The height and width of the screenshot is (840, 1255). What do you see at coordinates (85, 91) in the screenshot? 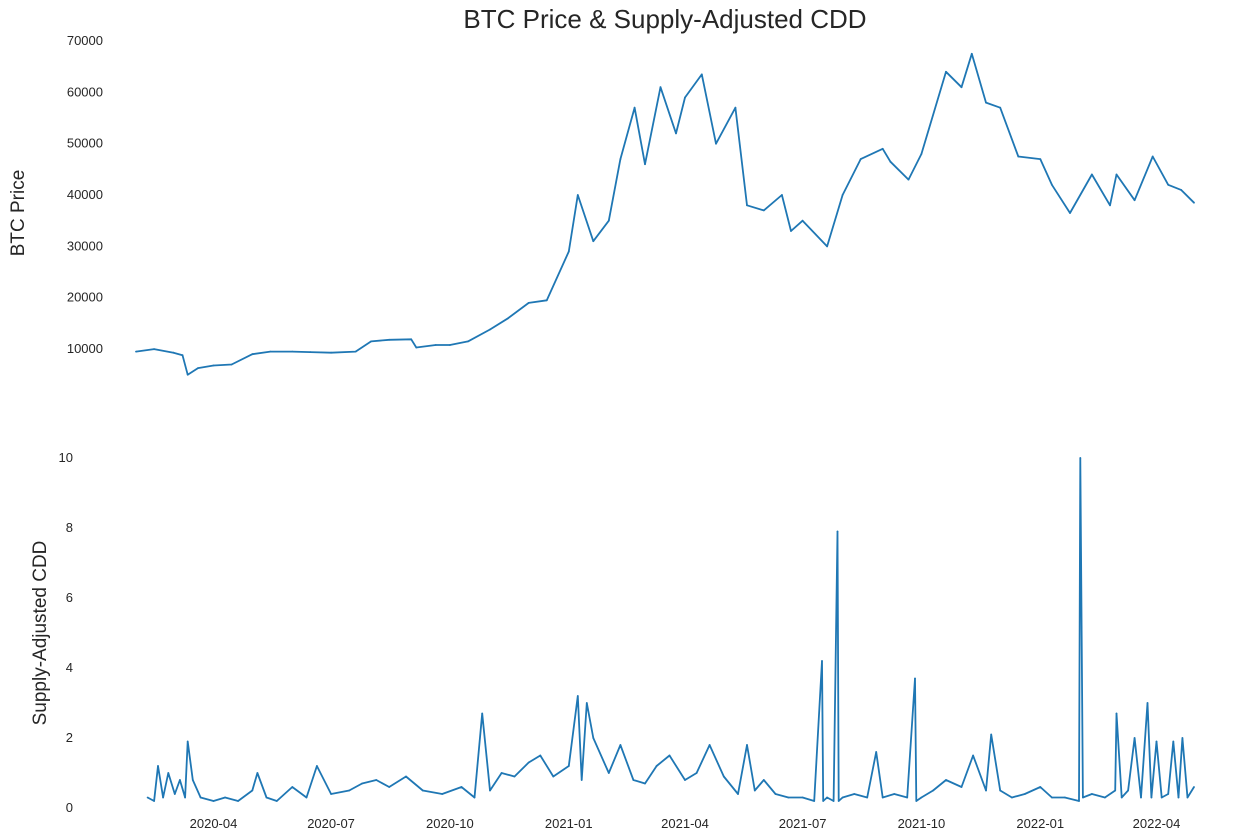
I see `price-y-tick-label: 60000` at bounding box center [85, 91].